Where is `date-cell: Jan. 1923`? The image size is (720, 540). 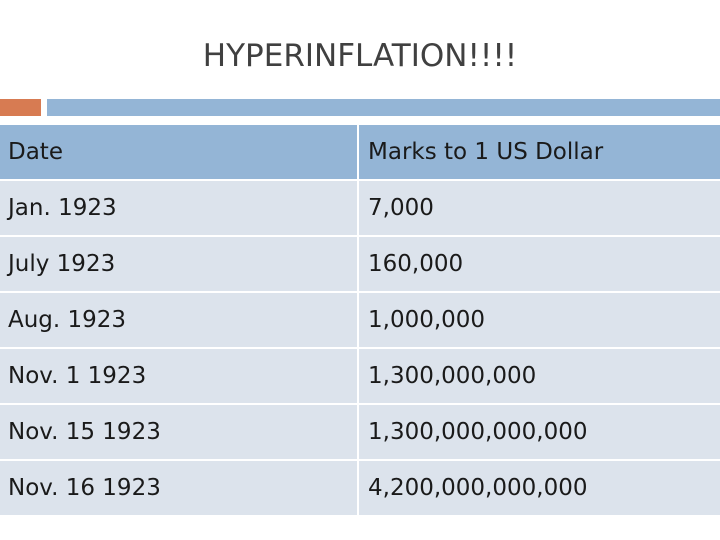 date-cell: Jan. 1923 is located at coordinates (179, 208).